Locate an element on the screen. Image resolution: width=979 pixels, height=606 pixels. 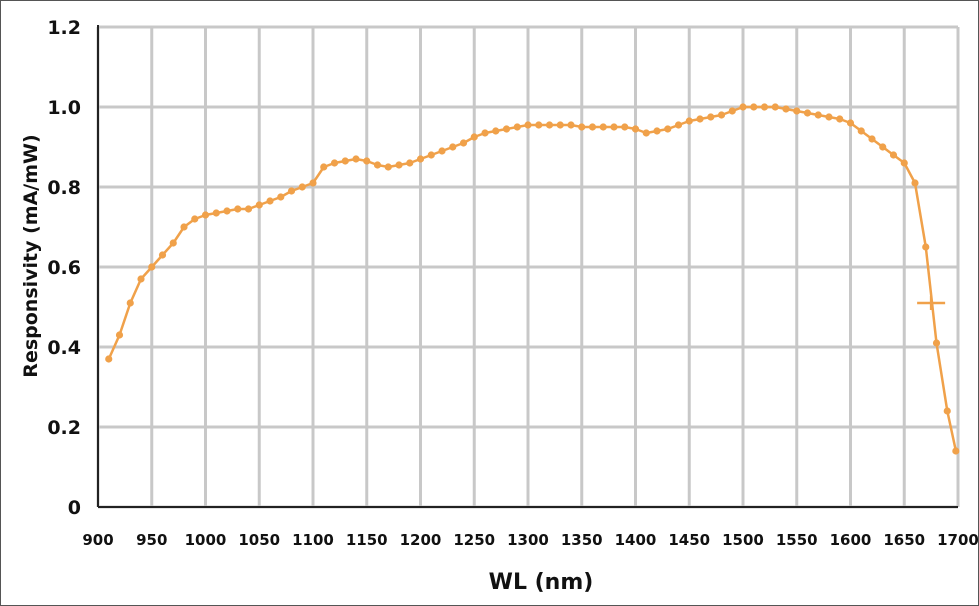
x-tick-label: 1350 is located at coordinates (582, 540).